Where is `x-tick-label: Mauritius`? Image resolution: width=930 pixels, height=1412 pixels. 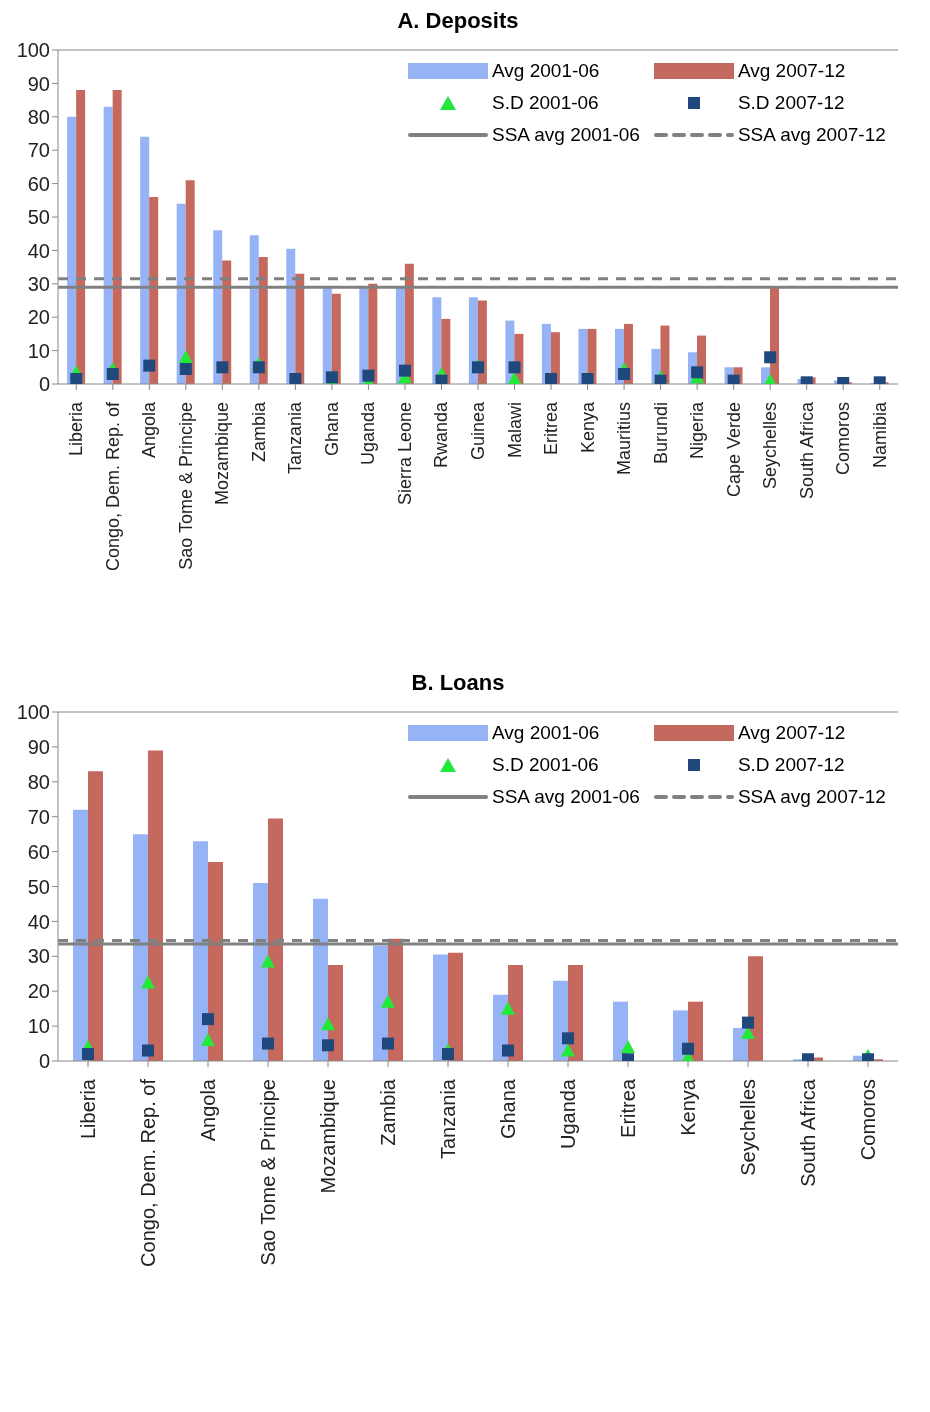
x-tick-label: Mauritius is located at coordinates (624, 439).